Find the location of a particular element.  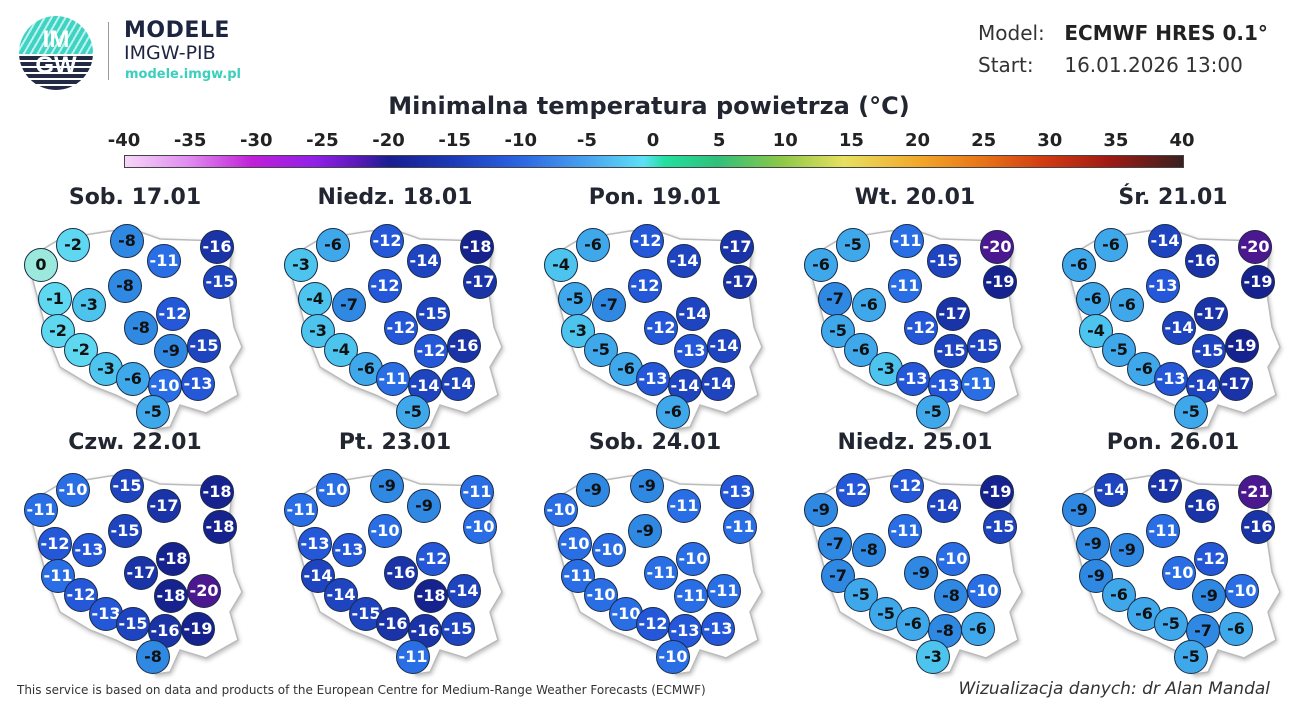

station-temperature: -19 is located at coordinates (1000, 282).